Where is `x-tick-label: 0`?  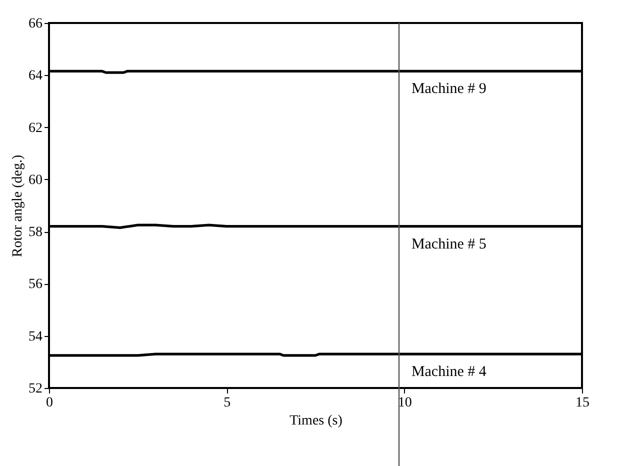
x-tick-label: 0 is located at coordinates (49, 403).